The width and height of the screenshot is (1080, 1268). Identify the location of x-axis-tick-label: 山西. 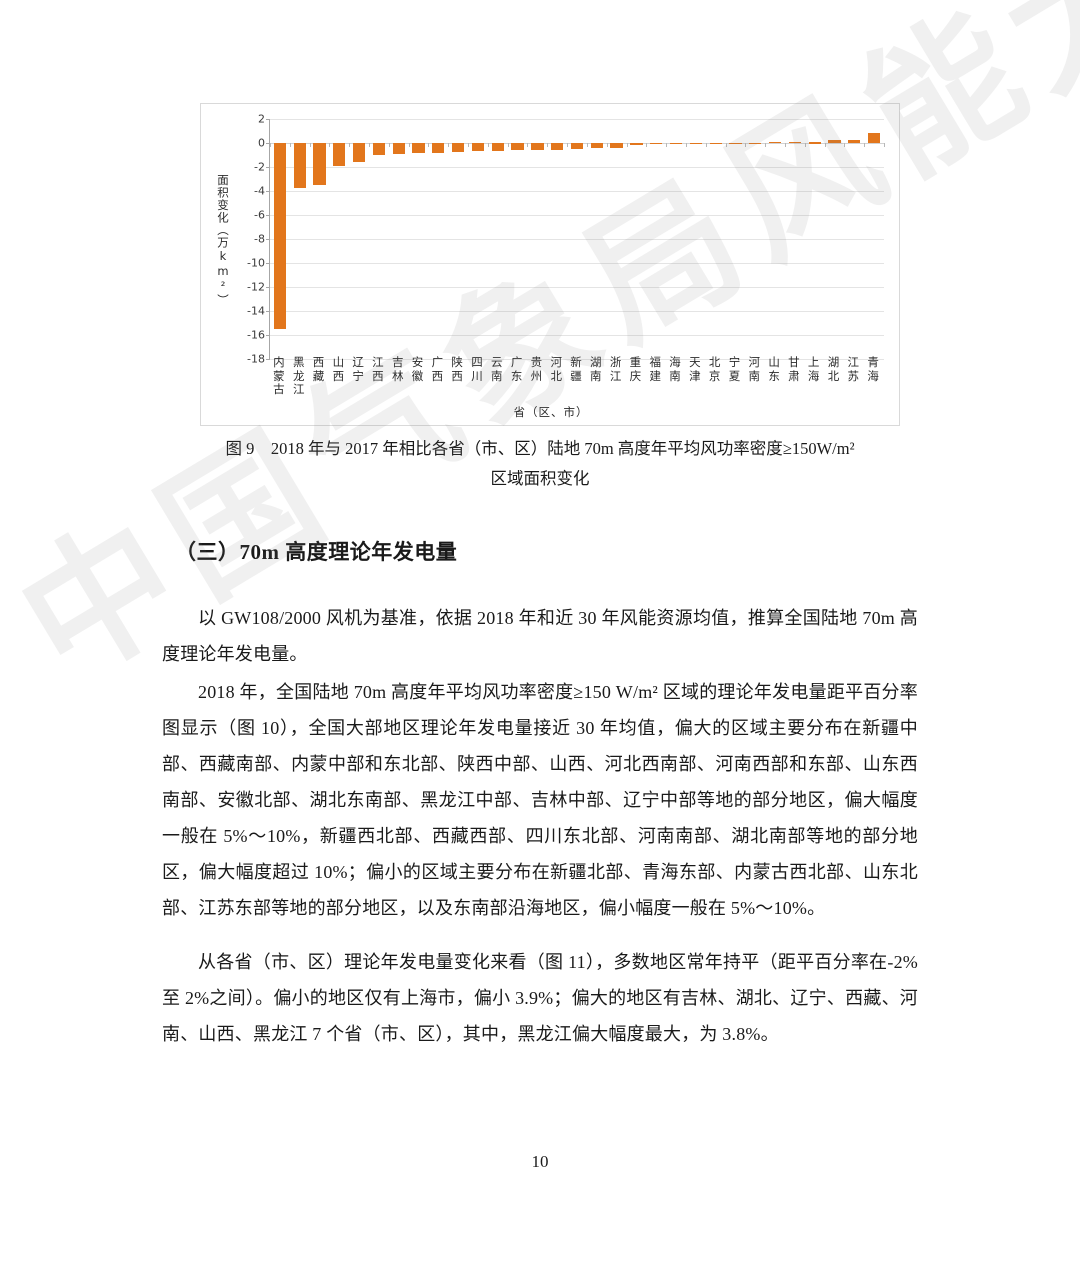
(338, 369).